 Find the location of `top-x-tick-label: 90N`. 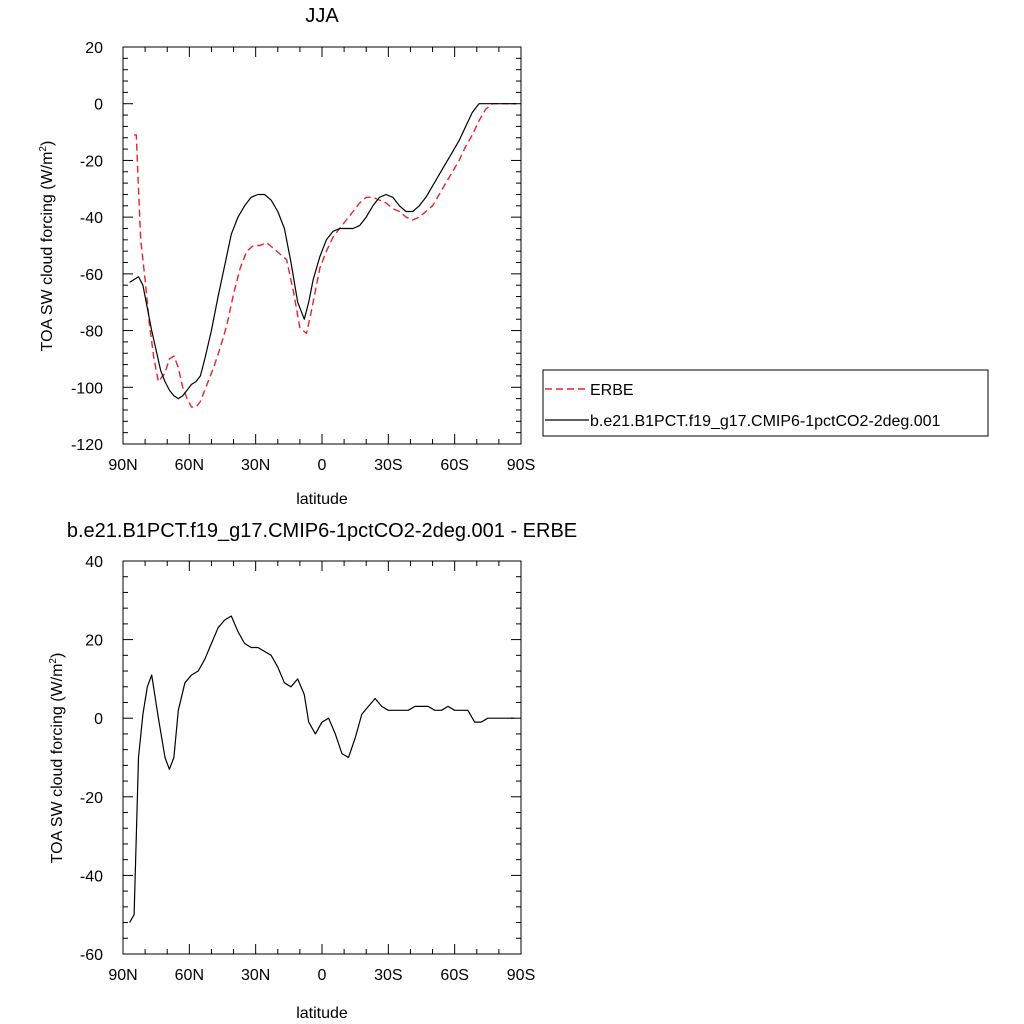

top-x-tick-label: 90N is located at coordinates (122, 465).